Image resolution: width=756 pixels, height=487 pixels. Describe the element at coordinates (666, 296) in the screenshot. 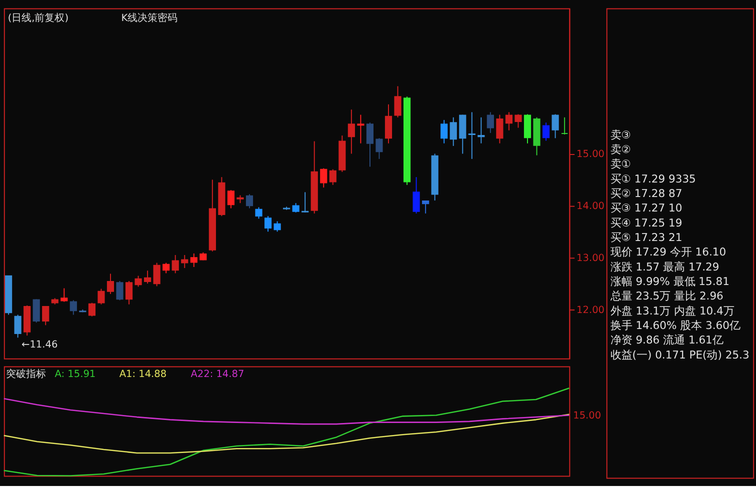

I see `text: 总量 23.5万 量比 2.96` at that location.